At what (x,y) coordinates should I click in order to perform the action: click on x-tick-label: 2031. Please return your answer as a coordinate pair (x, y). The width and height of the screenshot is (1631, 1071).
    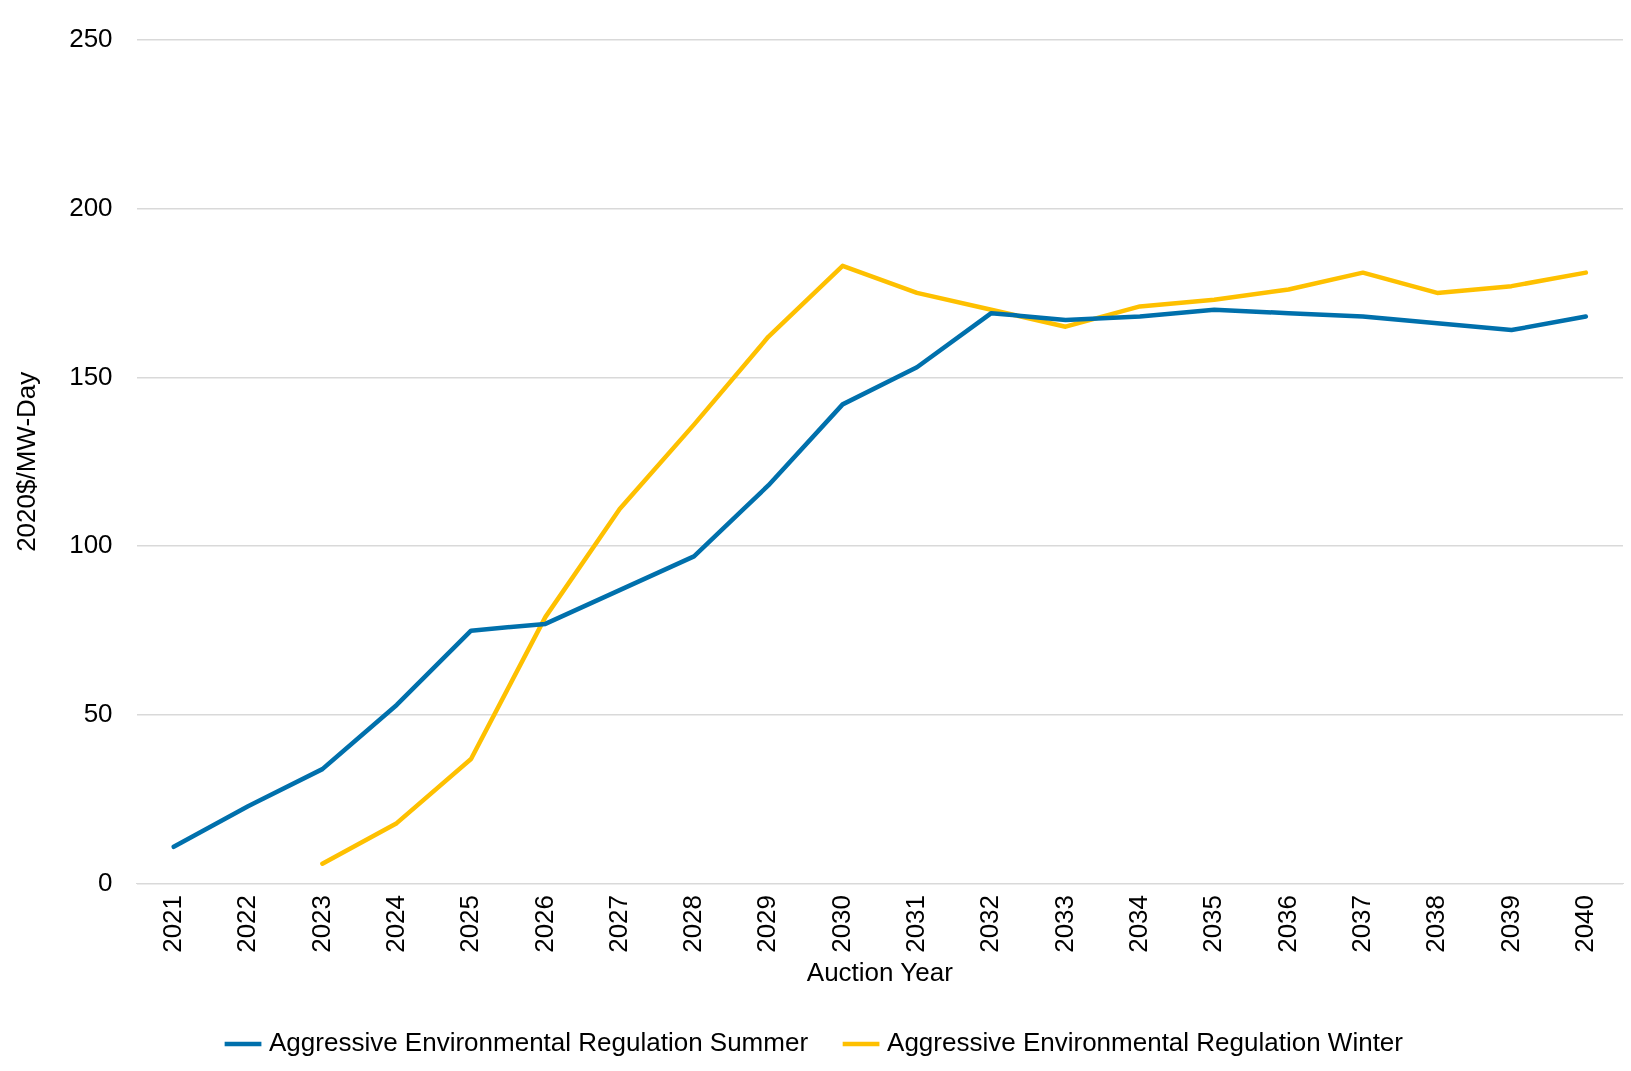
    Looking at the image, I should click on (915, 923).